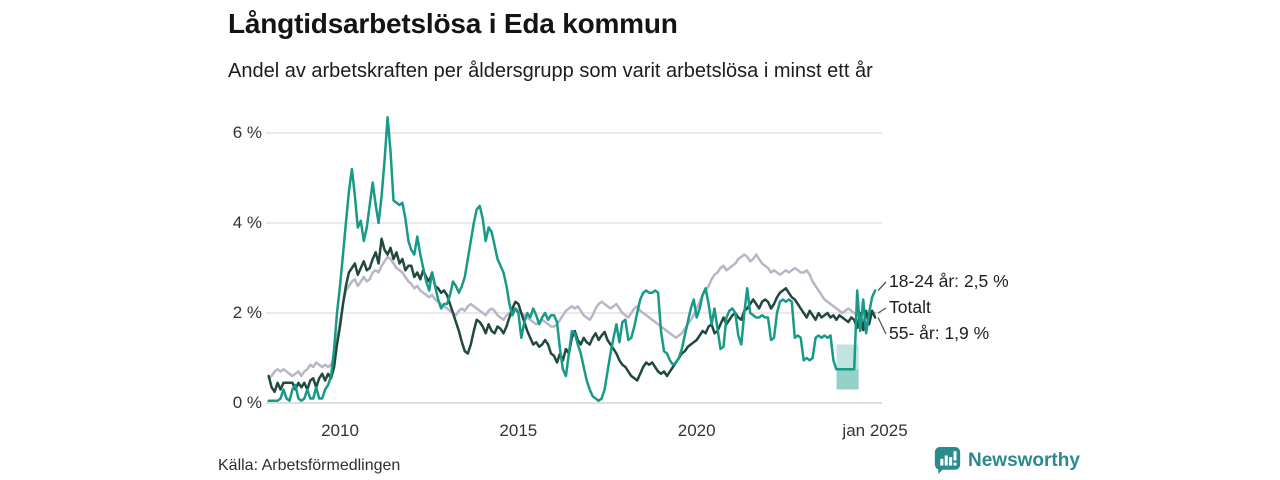 This screenshot has width=1280, height=480. Describe the element at coordinates (696, 430) in the screenshot. I see `x-axis-tick-label: 2020` at that location.